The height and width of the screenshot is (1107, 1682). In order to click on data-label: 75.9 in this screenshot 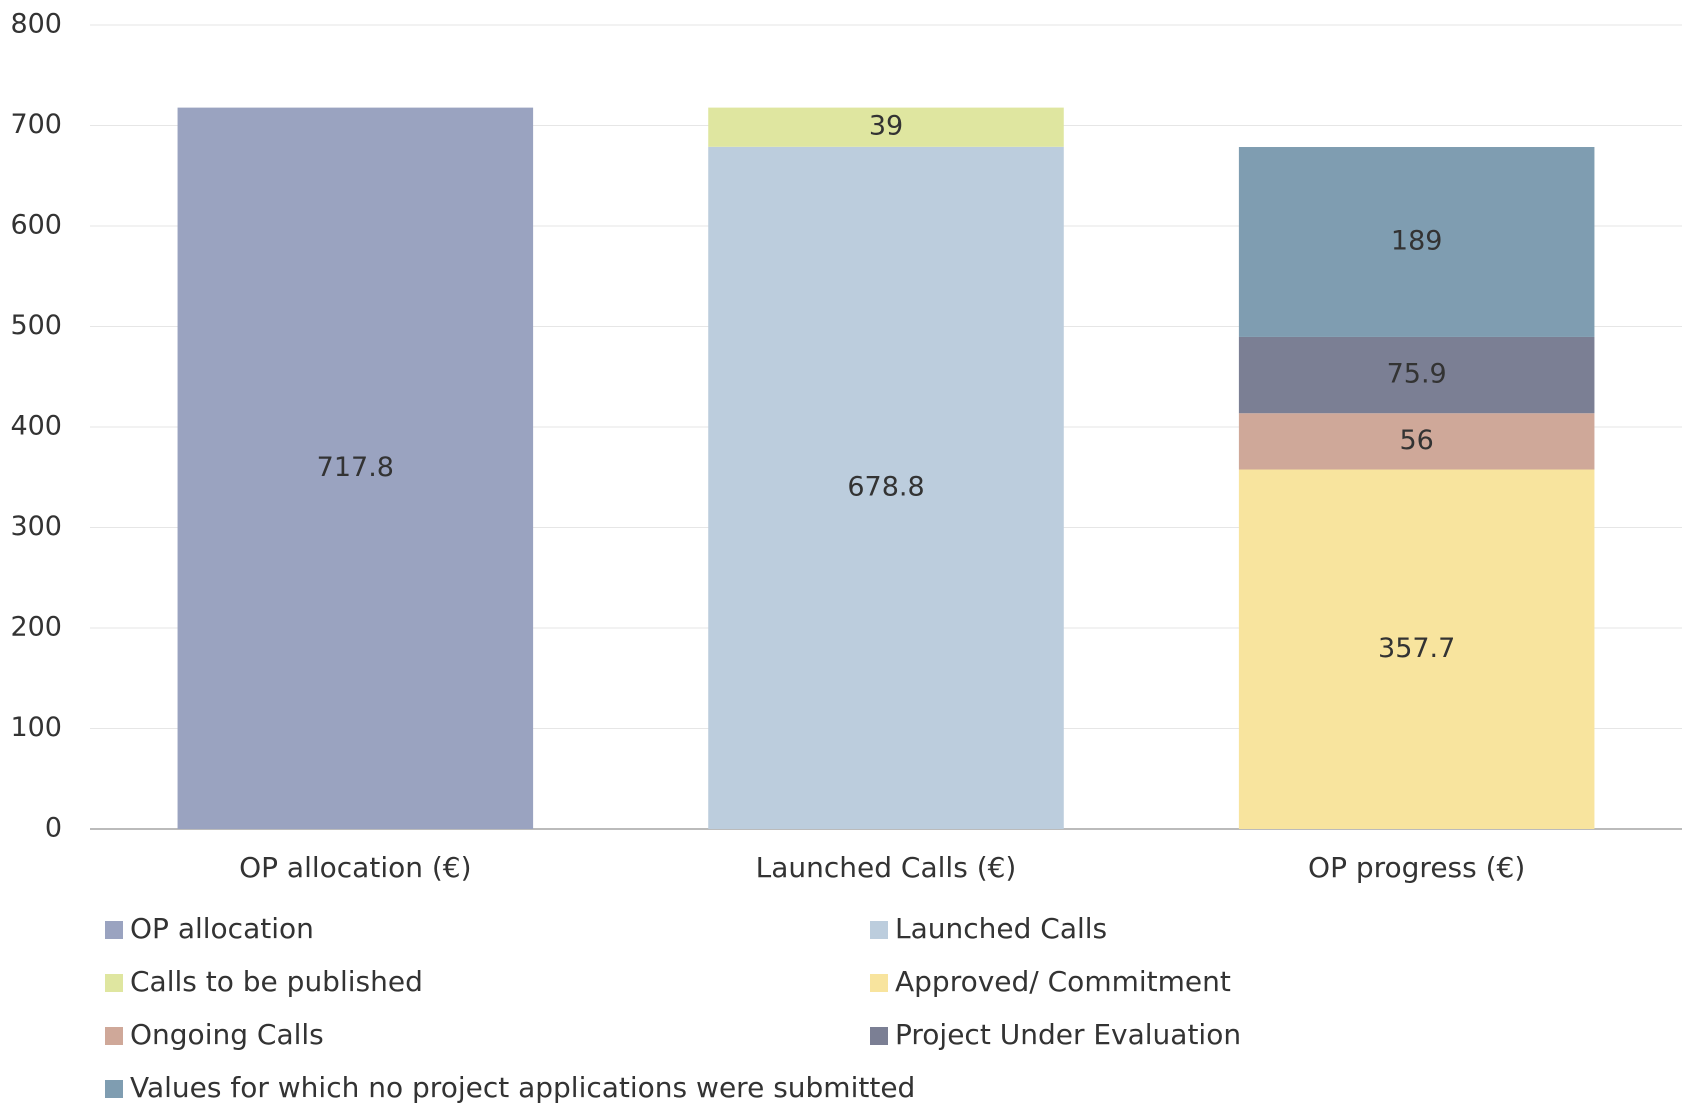, I will do `click(1417, 374)`.